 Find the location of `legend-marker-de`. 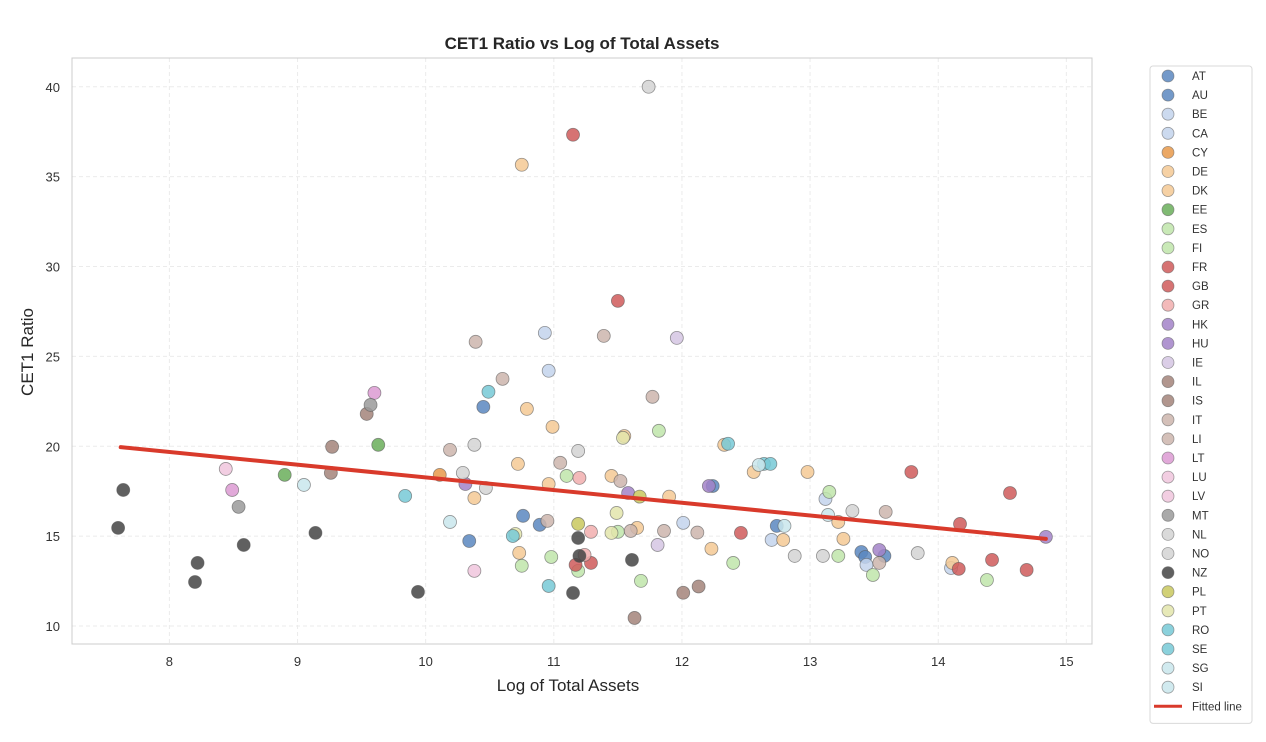

legend-marker-de is located at coordinates (1168, 171).